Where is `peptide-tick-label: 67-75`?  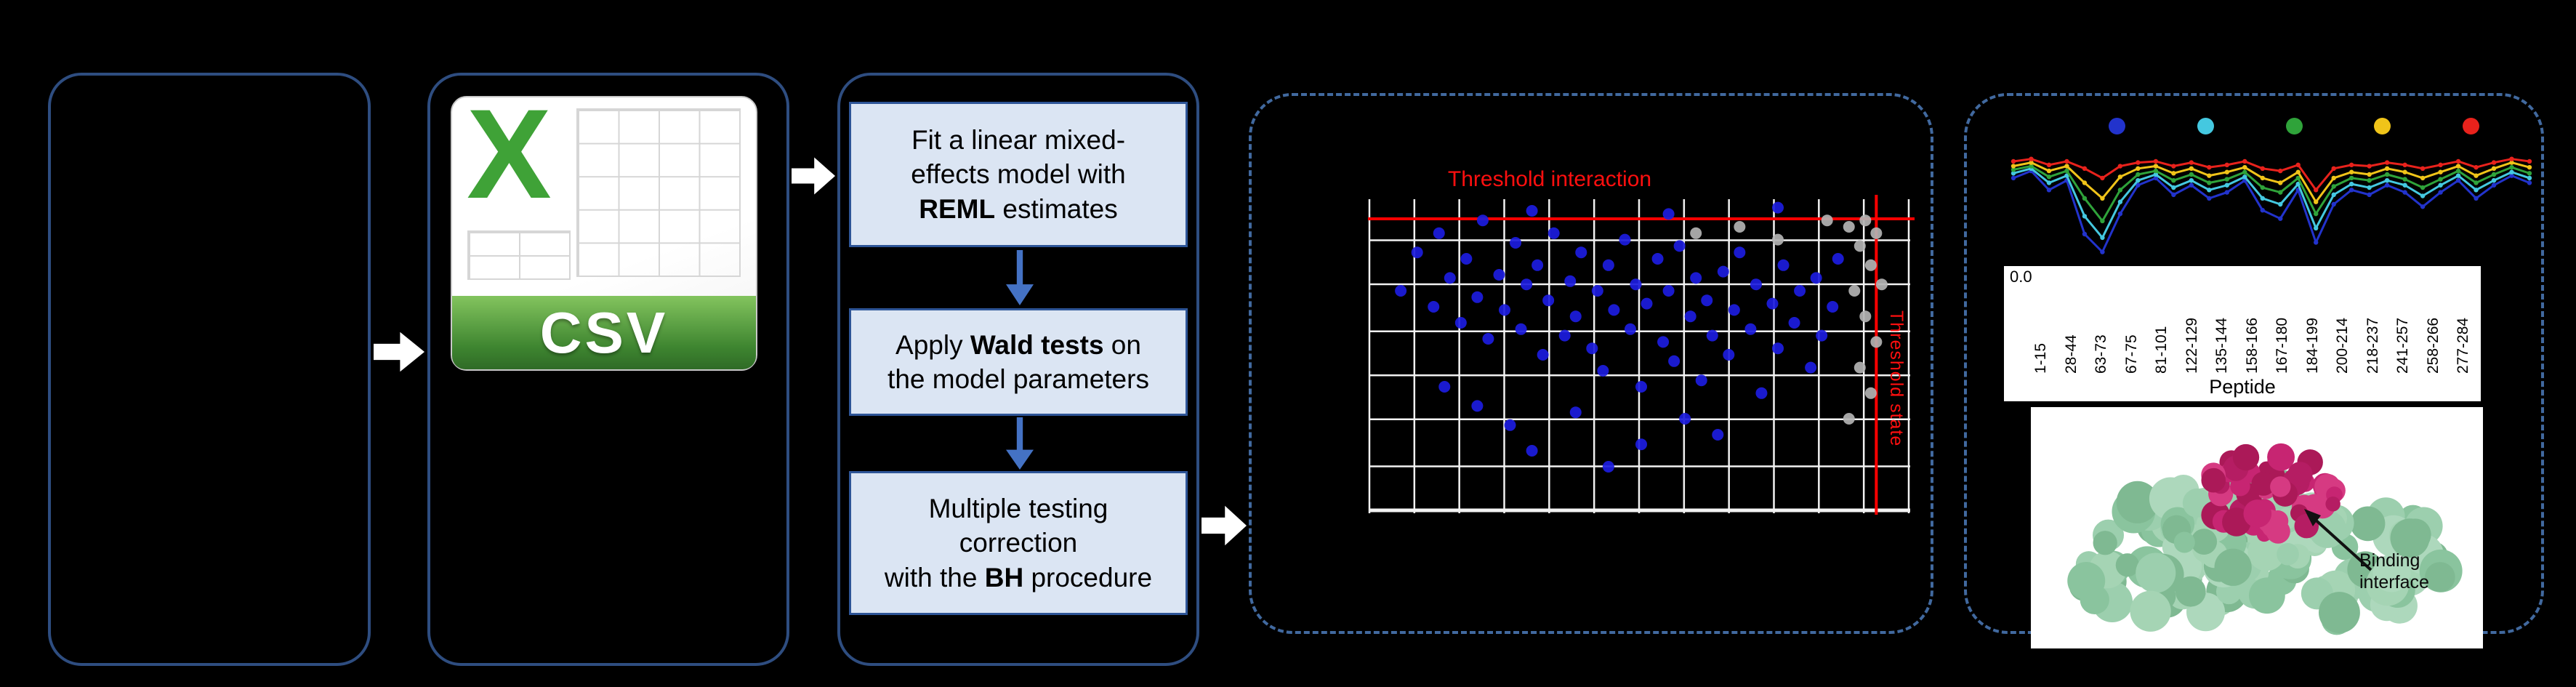 peptide-tick-label: 67-75 is located at coordinates (2131, 354).